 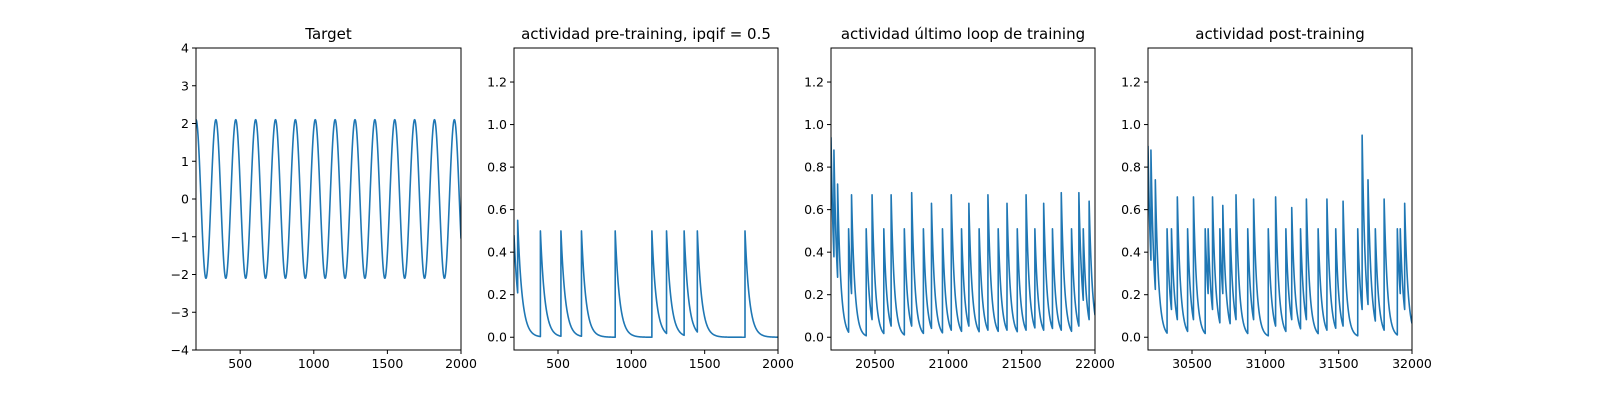 What do you see at coordinates (1412, 363) in the screenshot?
I see `x-tick-label: 32000` at bounding box center [1412, 363].